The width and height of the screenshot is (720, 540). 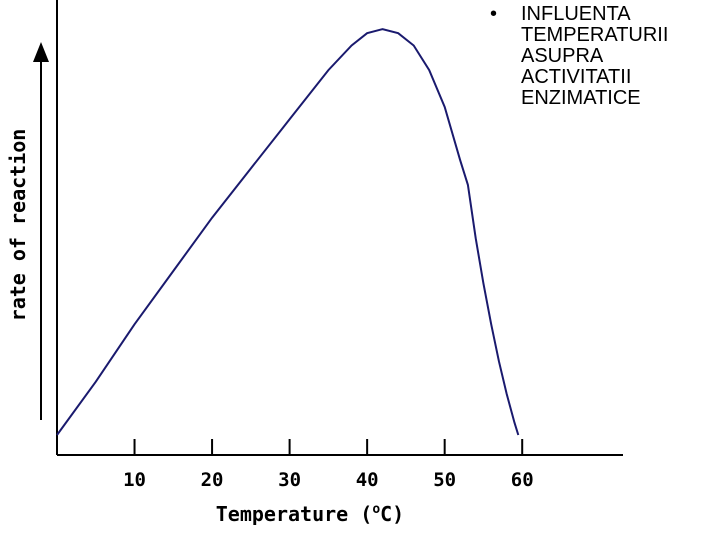 What do you see at coordinates (376, 509) in the screenshot?
I see `x-axis-label-degree: o` at bounding box center [376, 509].